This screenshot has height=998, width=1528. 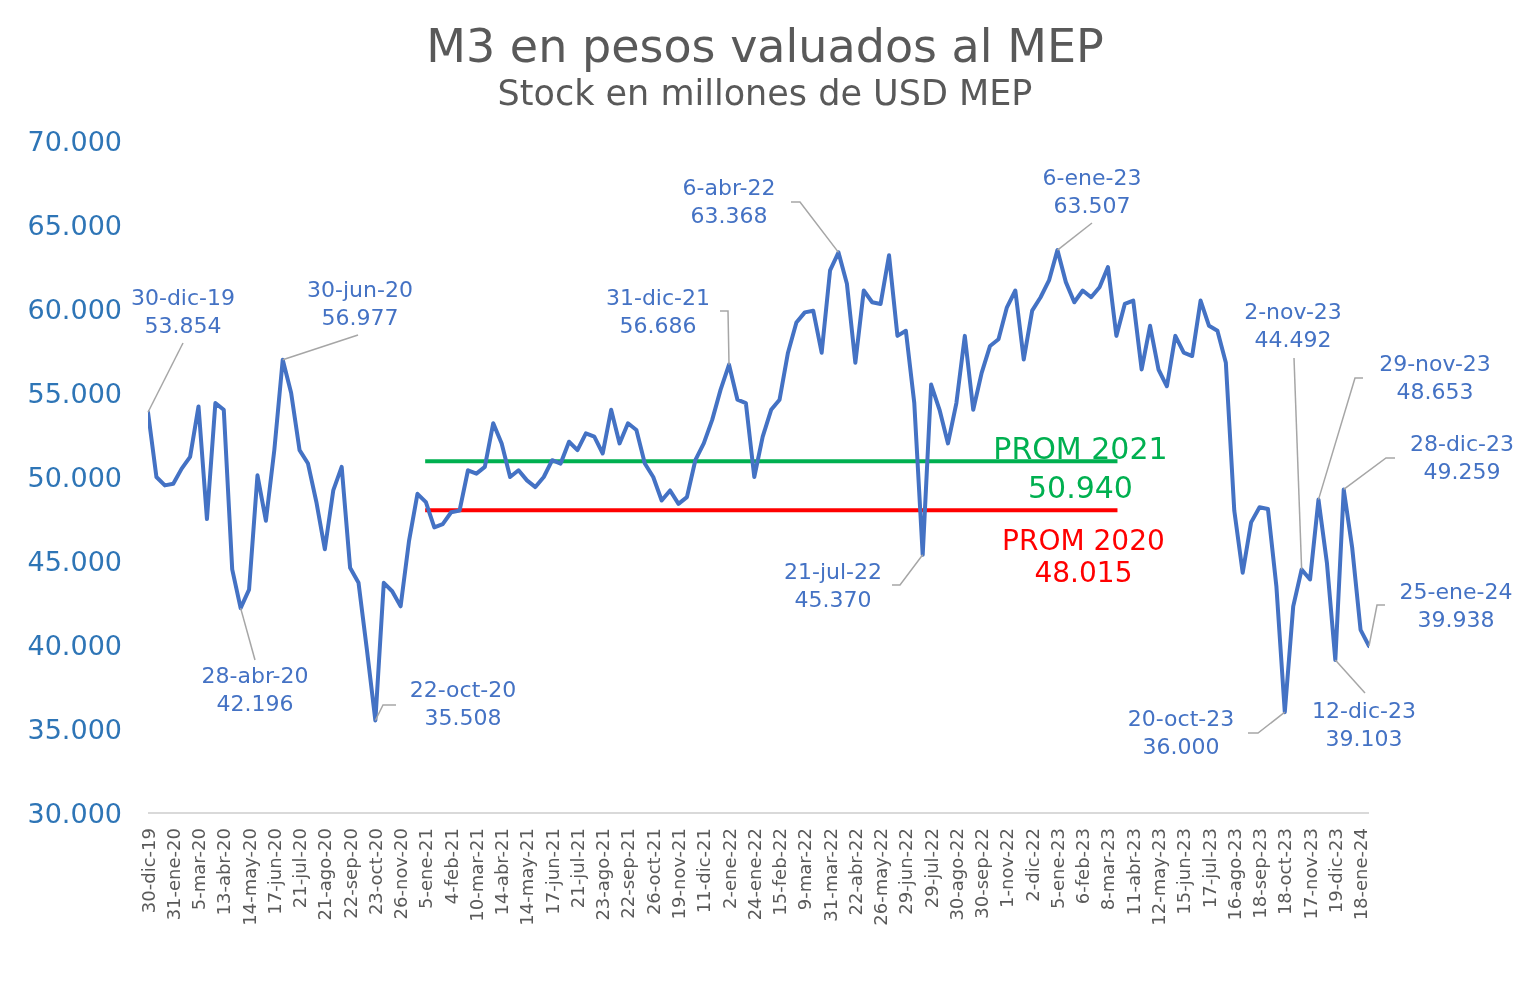 I want to click on x-tick-label: 21-jul-20, so click(x=300, y=868).